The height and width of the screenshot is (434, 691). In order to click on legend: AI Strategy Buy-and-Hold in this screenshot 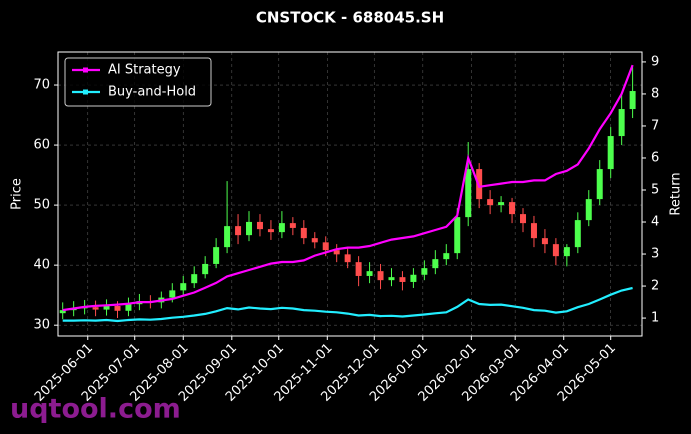, I will do `click(138, 82)`.